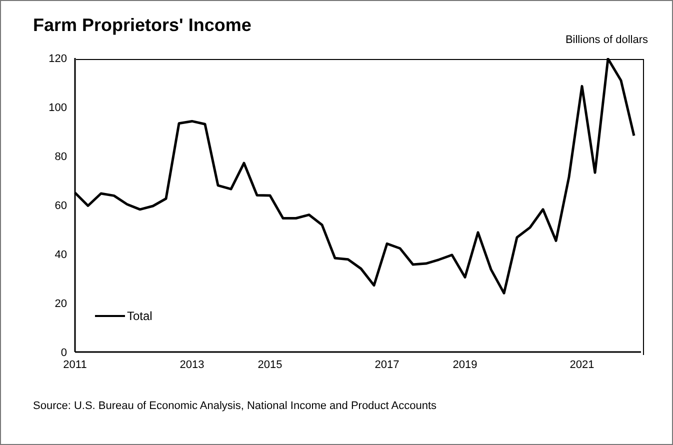 The image size is (673, 445). What do you see at coordinates (60, 304) in the screenshot?
I see `y-tick-label: 20` at bounding box center [60, 304].